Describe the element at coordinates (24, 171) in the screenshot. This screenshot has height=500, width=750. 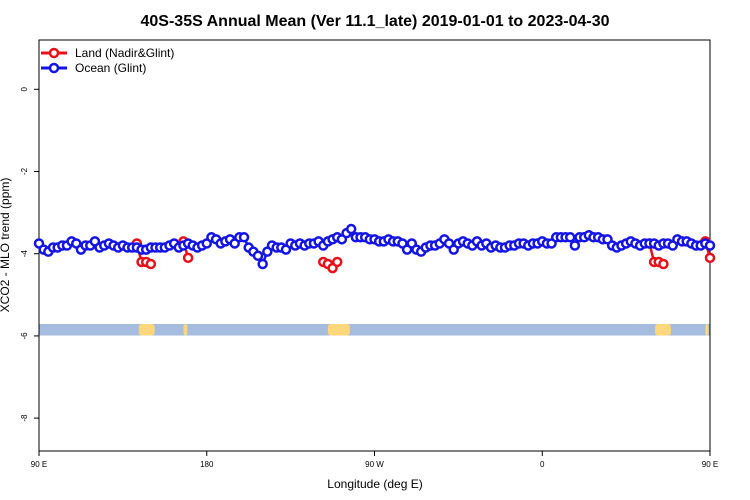
I see `y-tick-label: -2` at that location.